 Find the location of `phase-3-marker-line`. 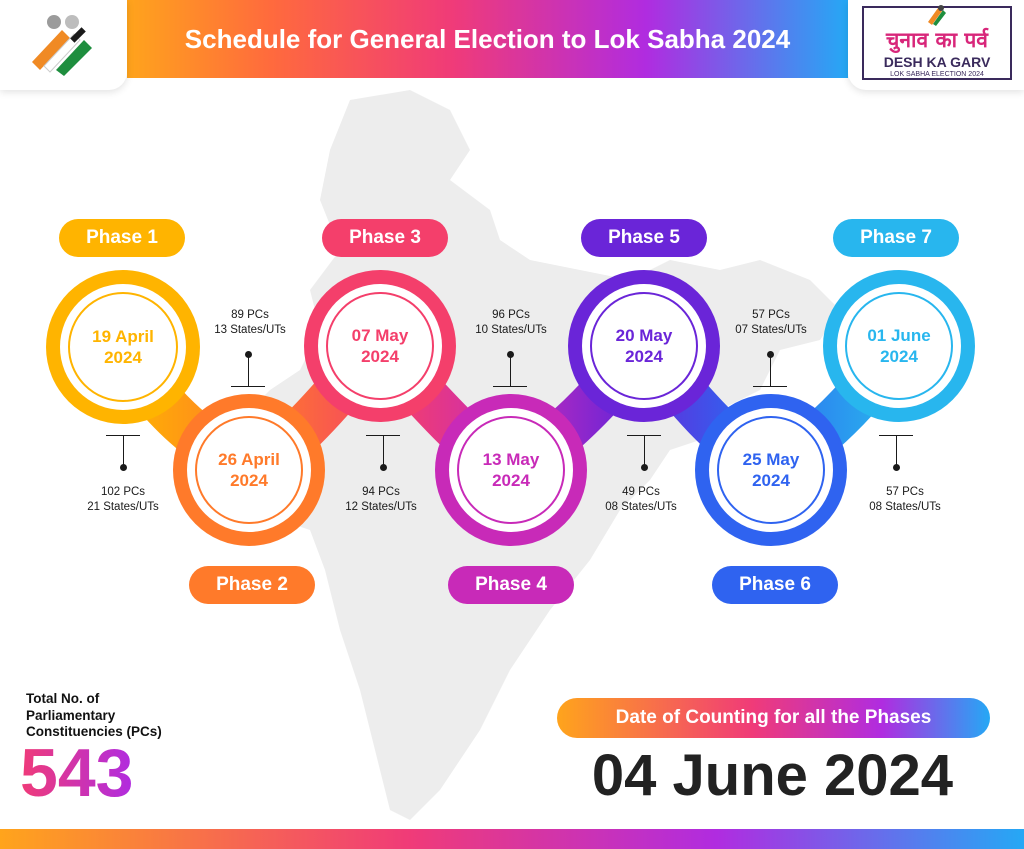

phase-3-marker-line is located at coordinates (383, 451).